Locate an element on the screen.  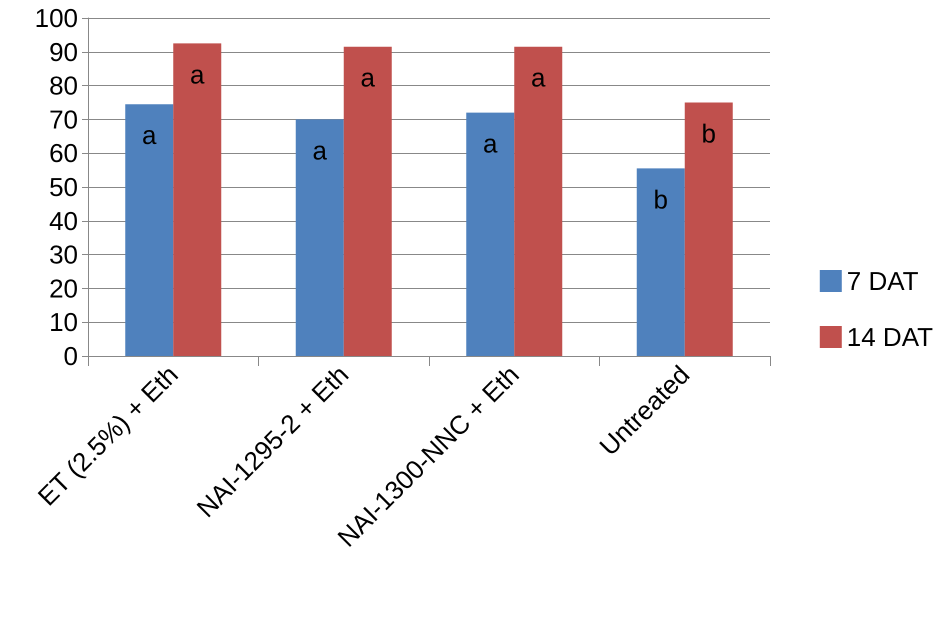
y-tick-label: 100 is located at coordinates (56, 18).